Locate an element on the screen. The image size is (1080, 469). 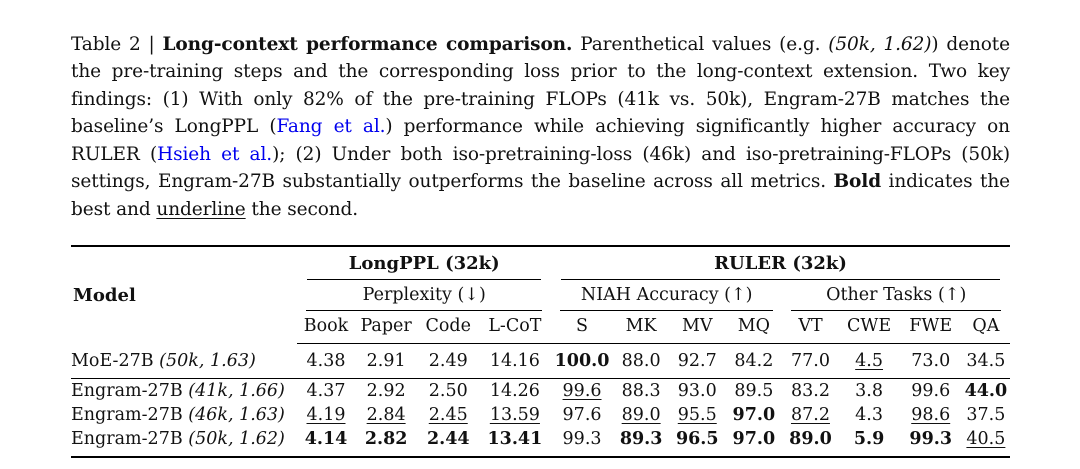
caption-segment: Long-context performance comparison. is located at coordinates (367, 44).